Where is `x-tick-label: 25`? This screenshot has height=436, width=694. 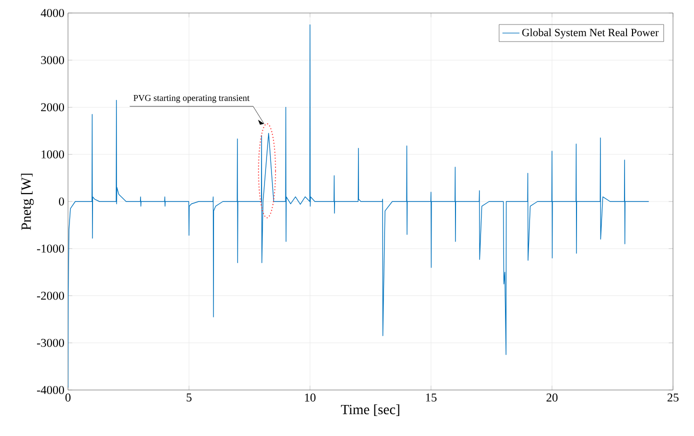
x-tick-label: 25 is located at coordinates (673, 398).